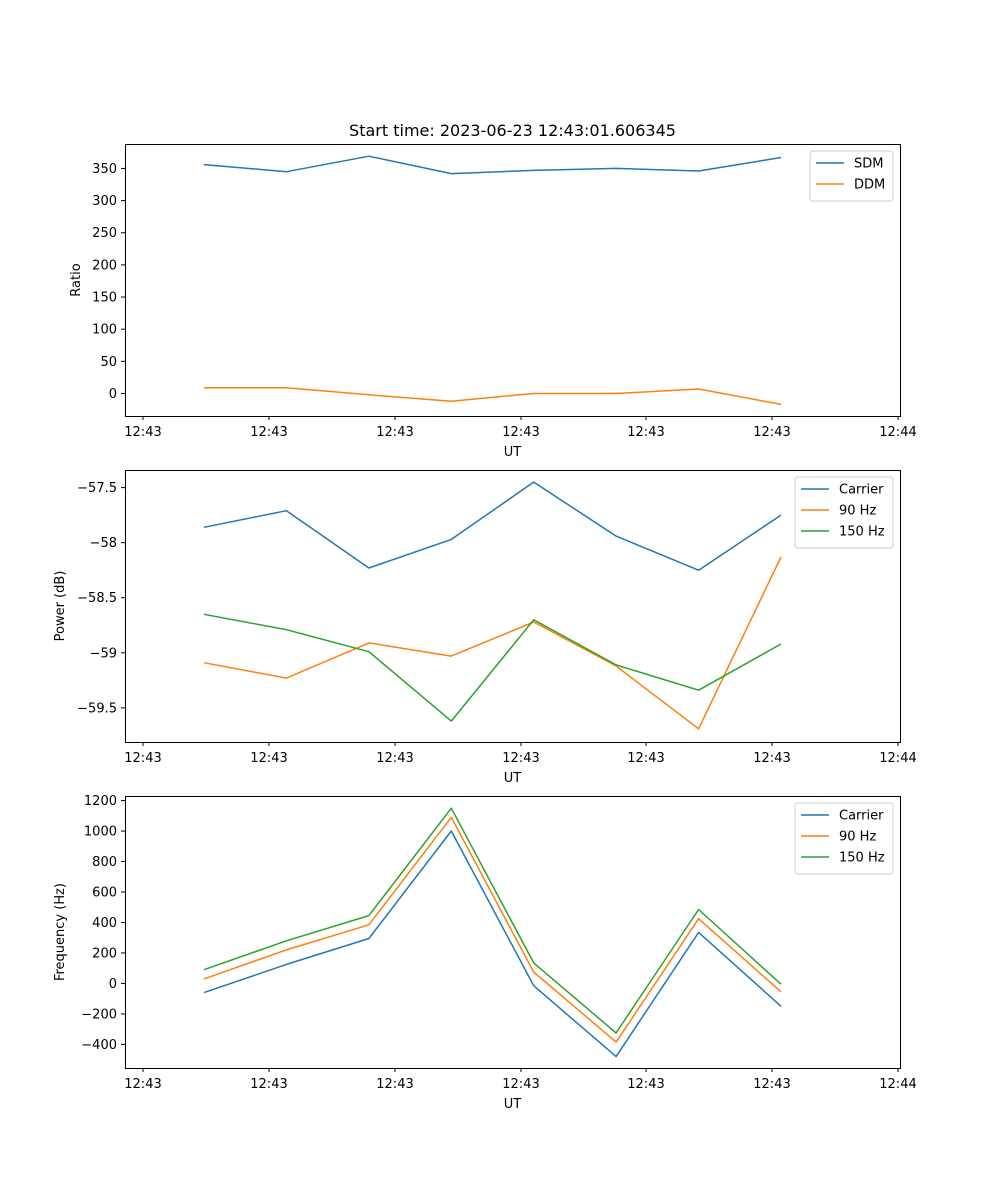 The height and width of the screenshot is (1200, 1000). Describe the element at coordinates (76, 279) in the screenshot. I see `y-axis-label: Ratio` at that location.